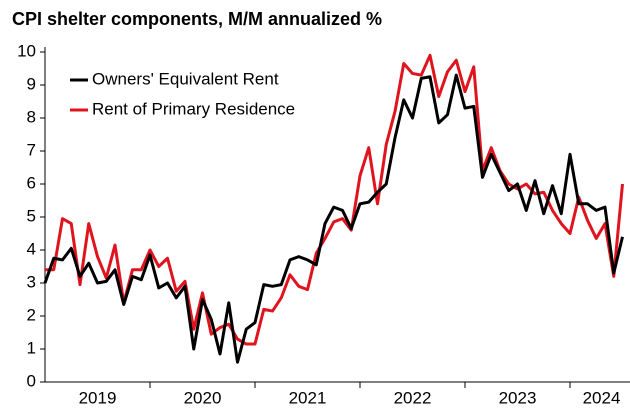 The image size is (630, 408). What do you see at coordinates (31, 215) in the screenshot?
I see `y-tick-label: 5` at bounding box center [31, 215].